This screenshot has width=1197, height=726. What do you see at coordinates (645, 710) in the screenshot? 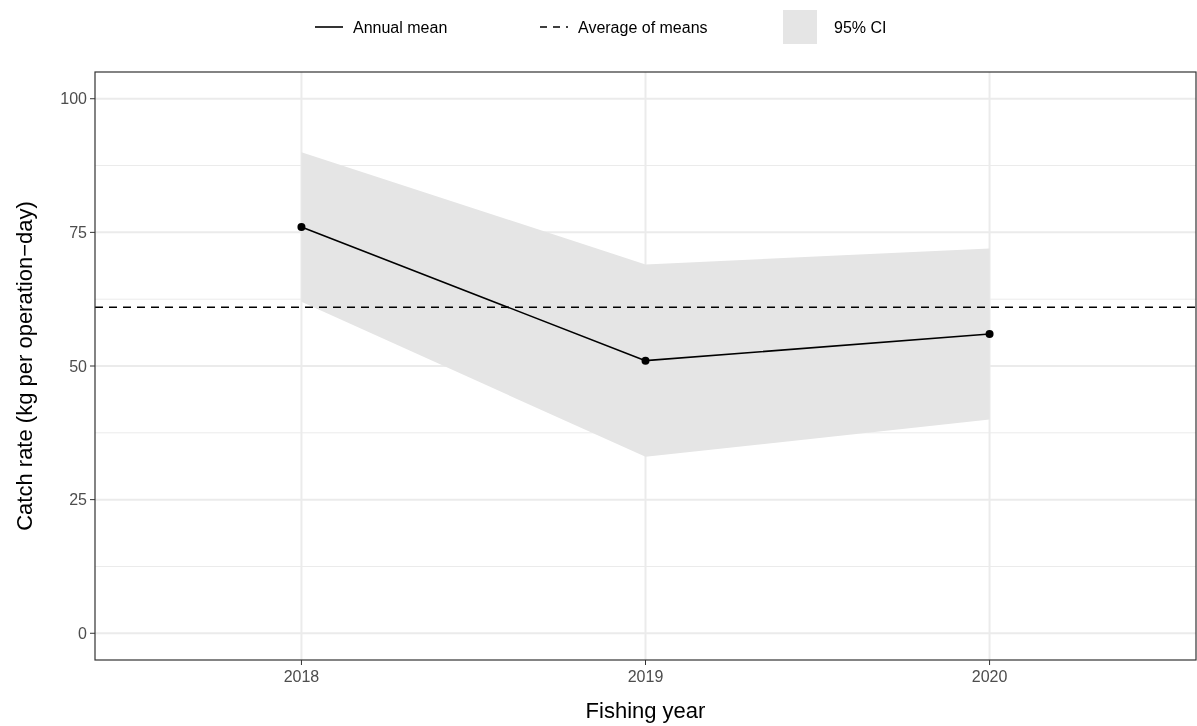
I see `x-axis-title: Fishing year` at bounding box center [645, 710].